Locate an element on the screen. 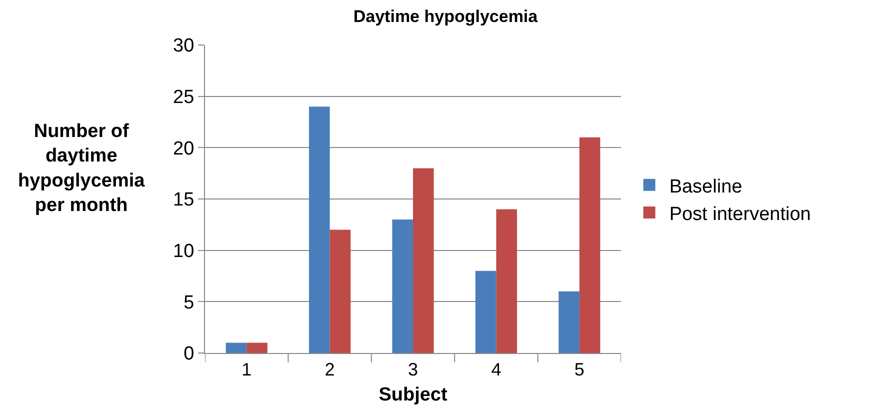 The image size is (891, 413). y-tick-label: 30 is located at coordinates (183, 46).